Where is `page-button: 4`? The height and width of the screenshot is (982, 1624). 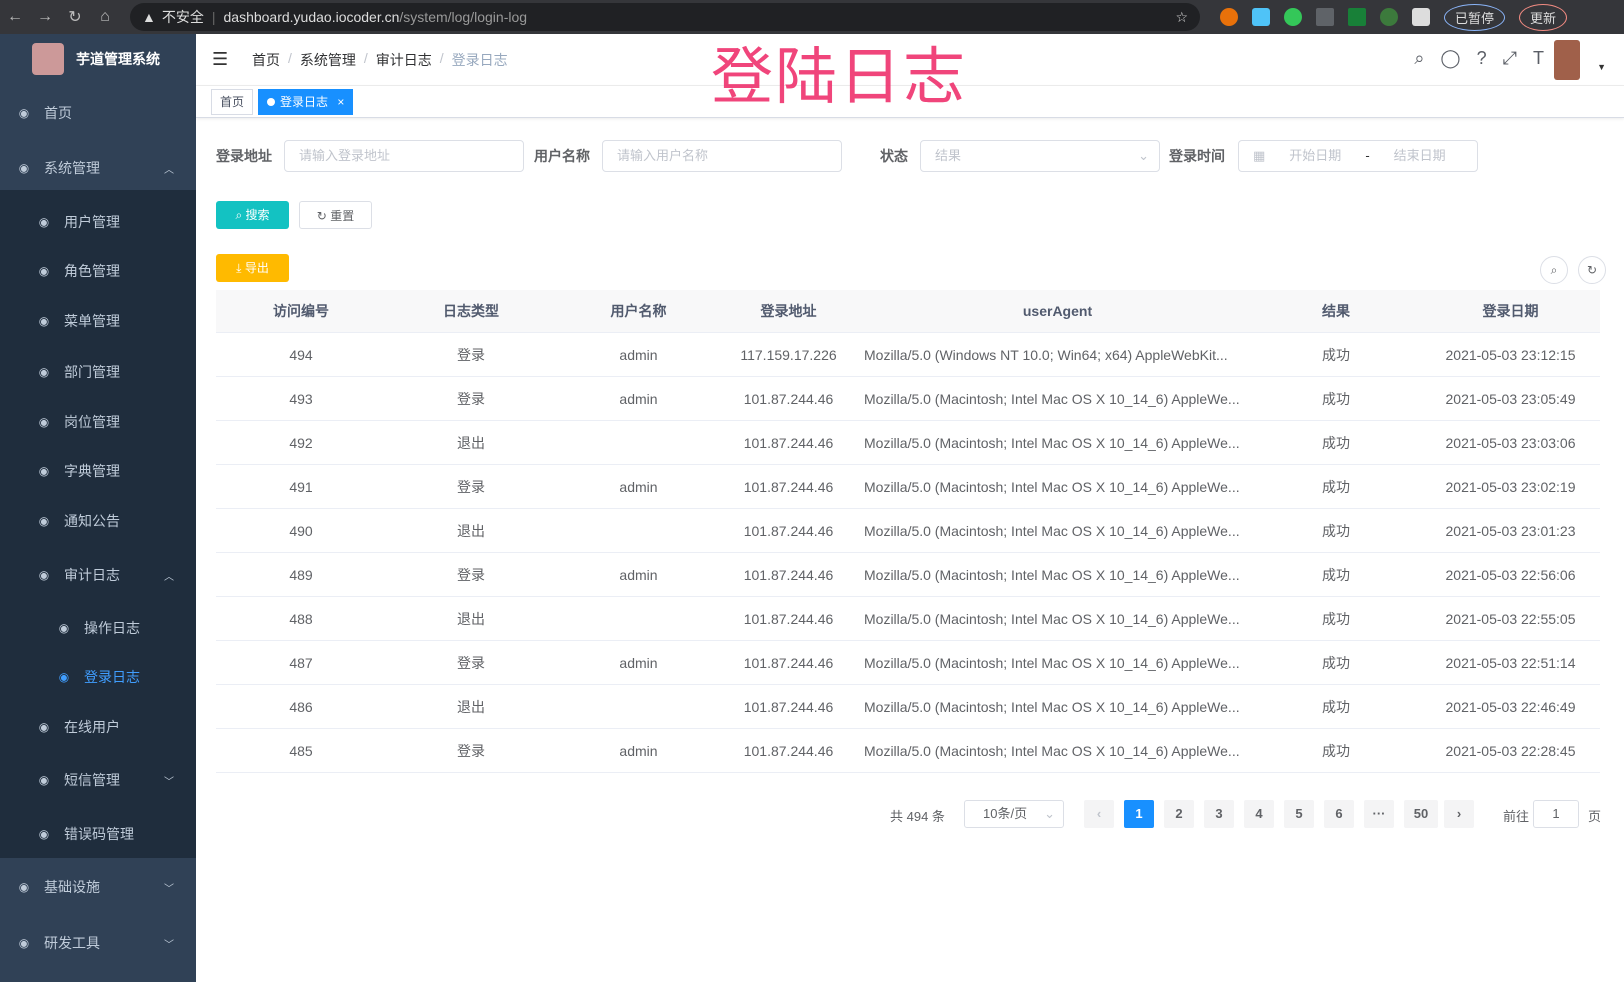
page-button: 4 is located at coordinates (1259, 814).